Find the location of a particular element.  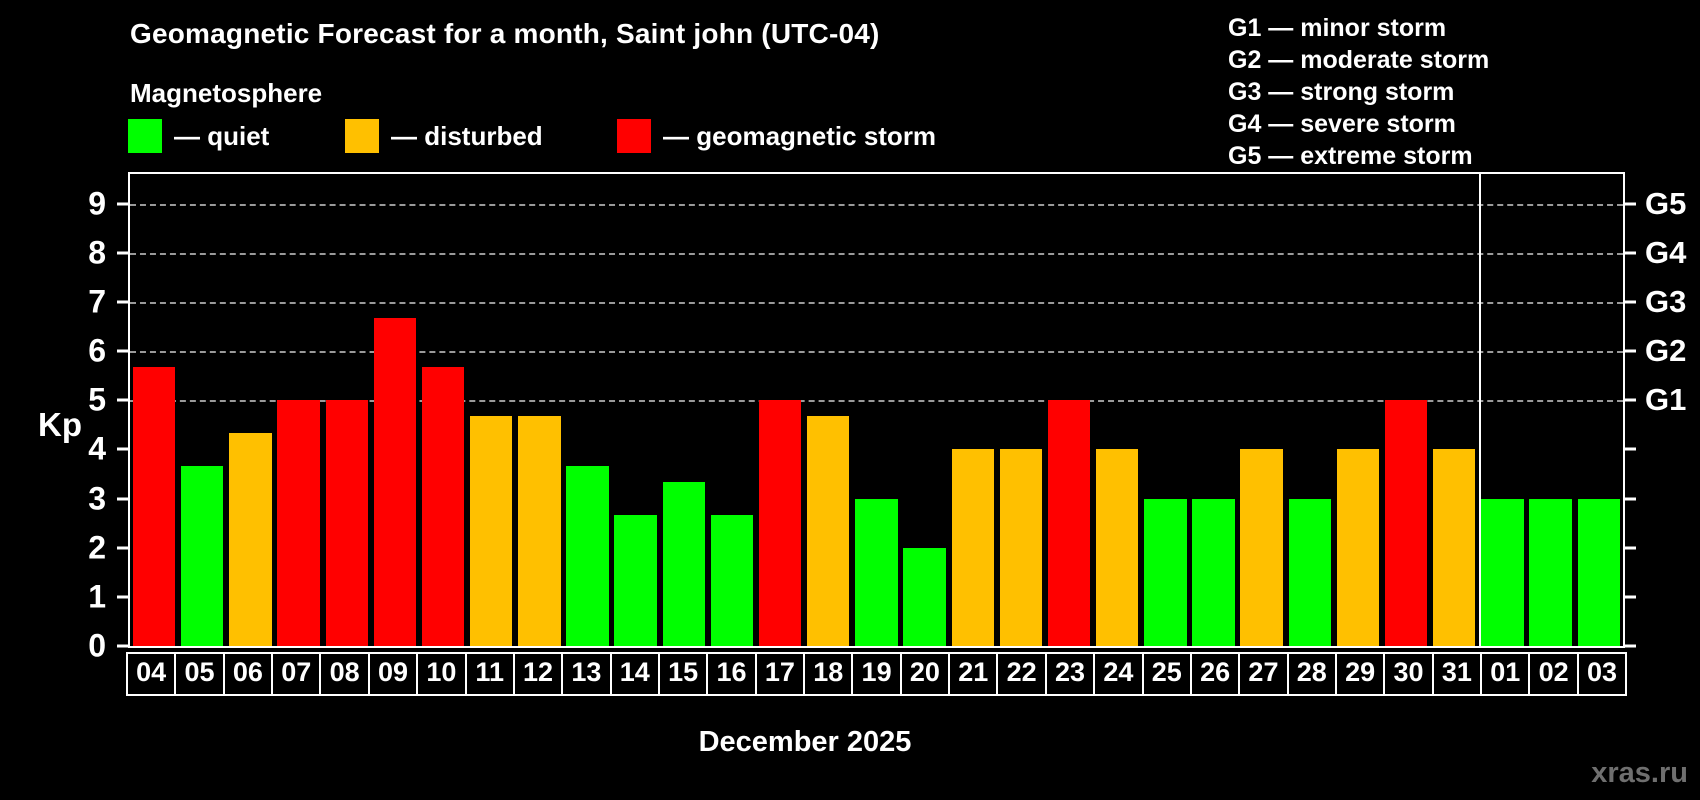

day-label-12: 12 is located at coordinates (538, 674).